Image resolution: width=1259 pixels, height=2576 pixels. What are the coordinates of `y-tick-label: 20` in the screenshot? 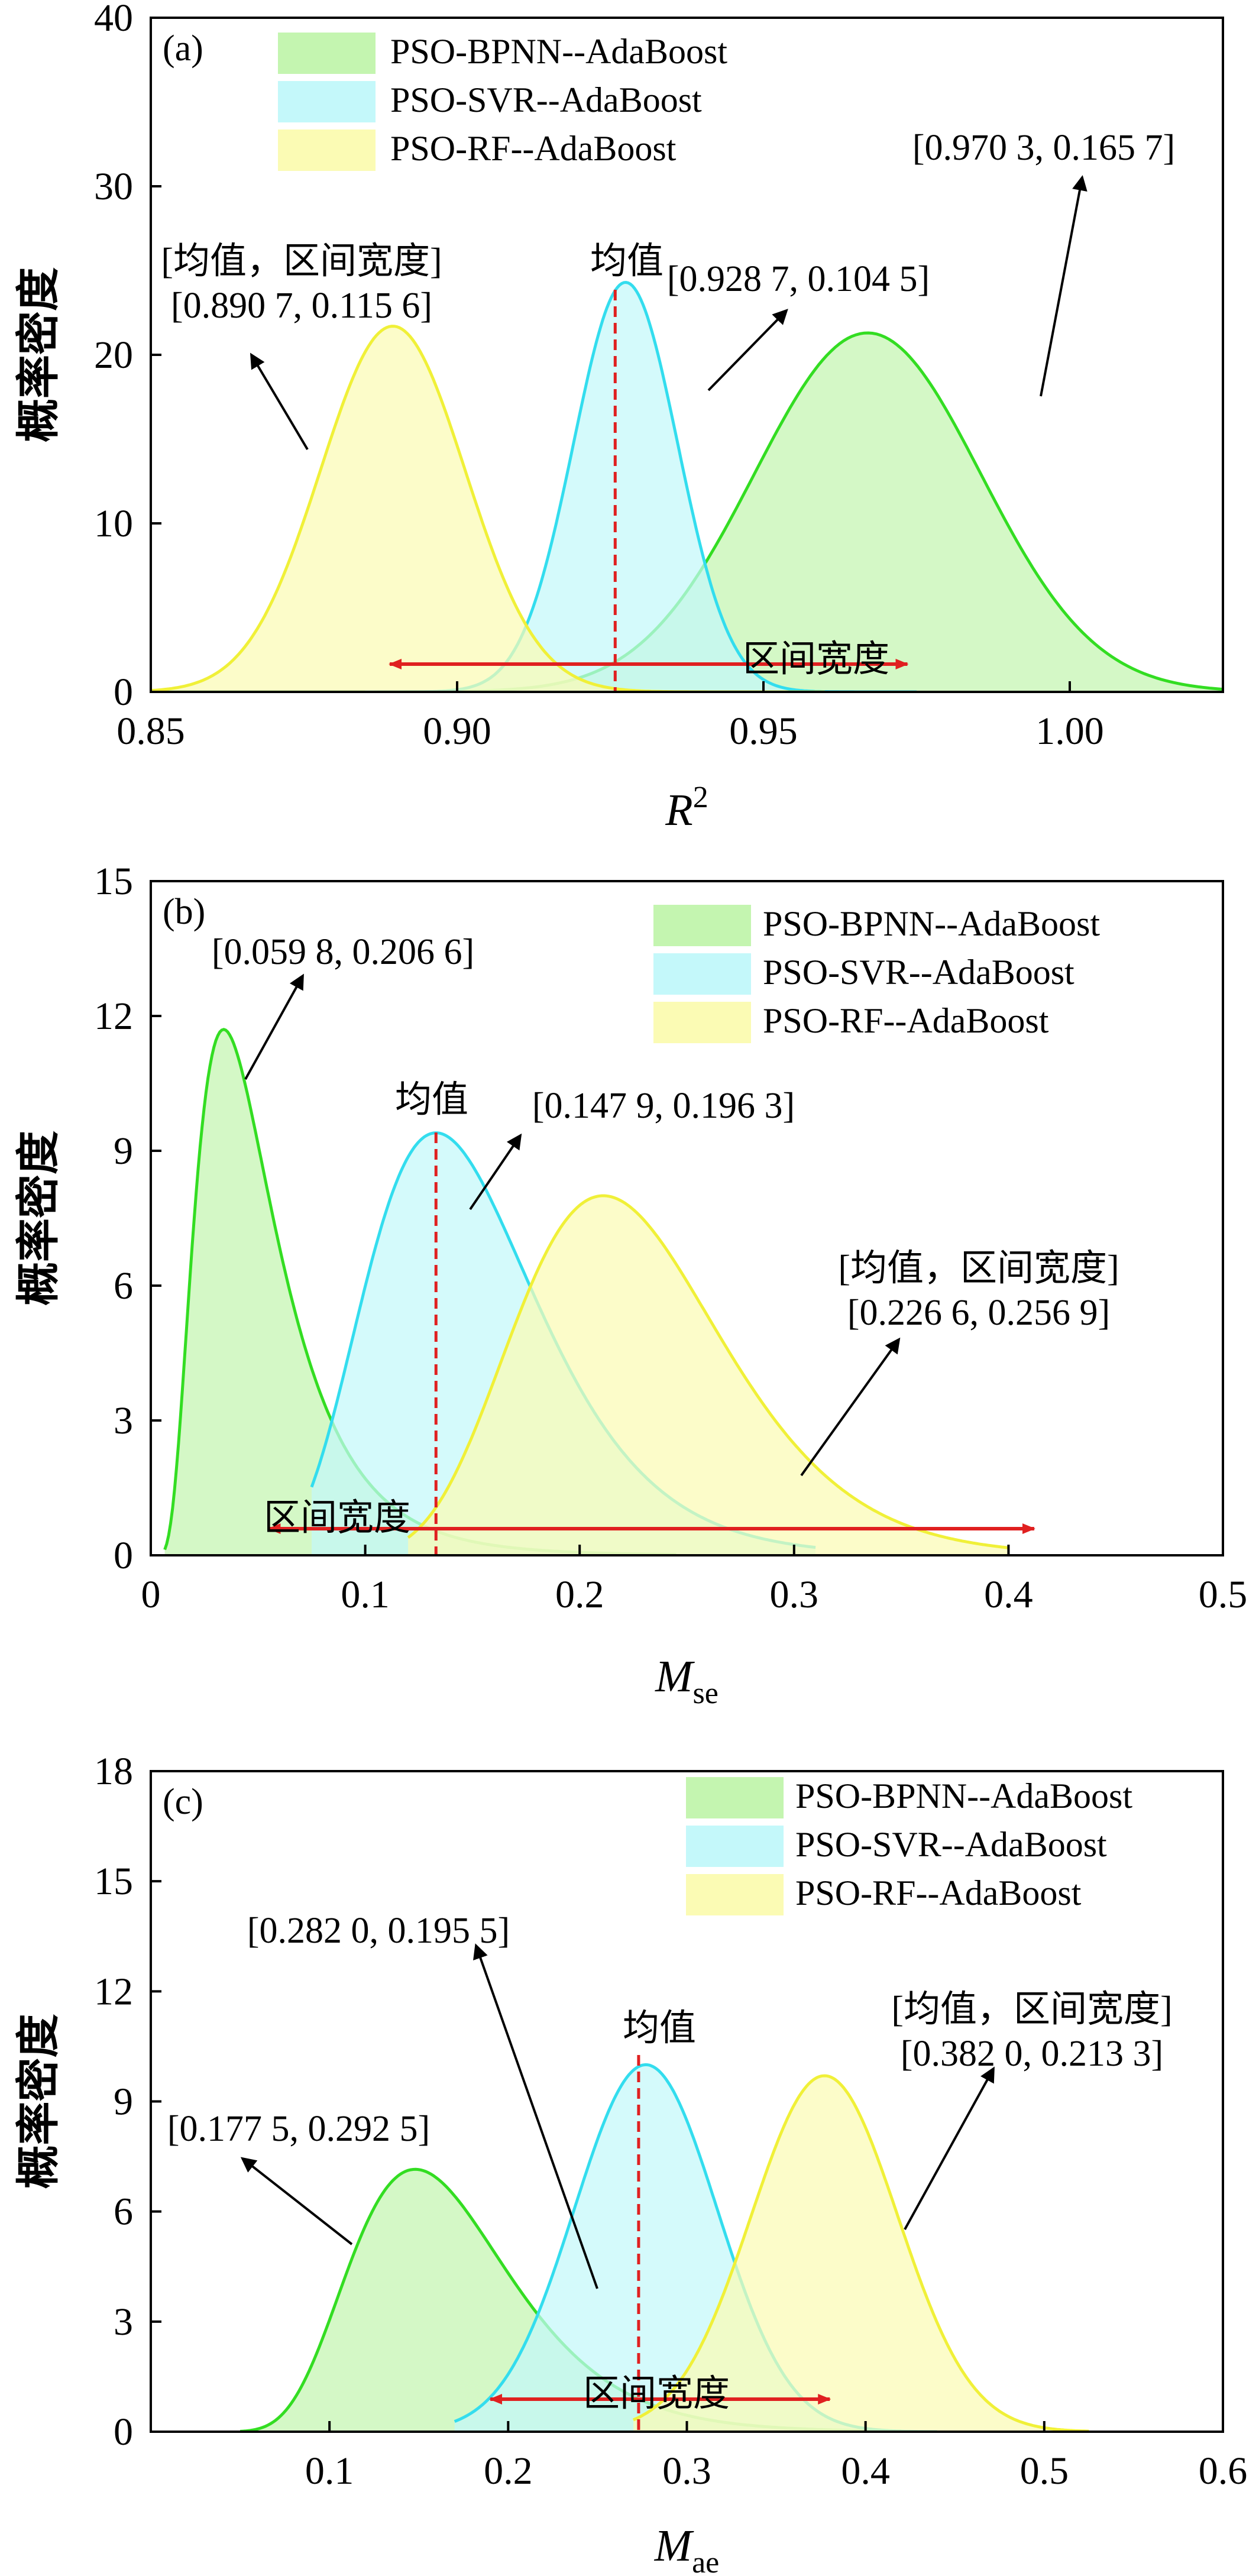 It's located at (113, 356).